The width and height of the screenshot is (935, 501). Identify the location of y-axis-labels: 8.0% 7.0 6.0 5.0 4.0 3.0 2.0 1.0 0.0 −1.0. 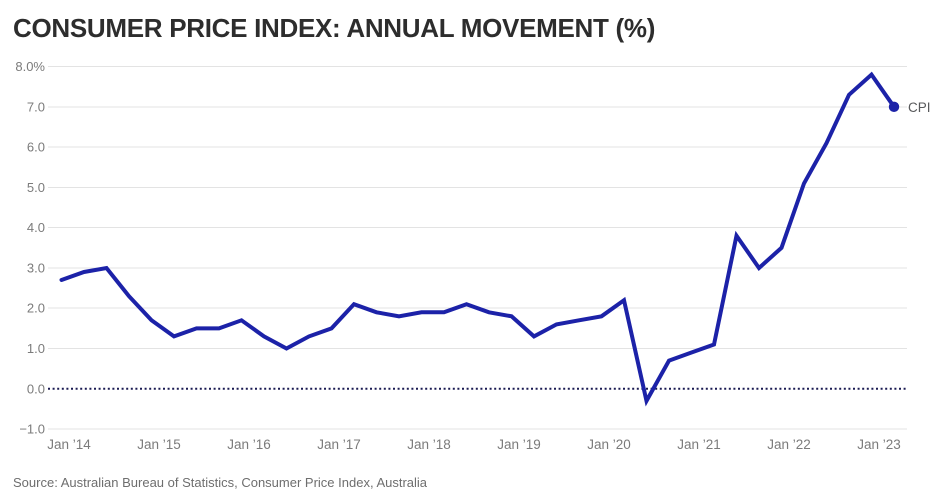
(30, 248).